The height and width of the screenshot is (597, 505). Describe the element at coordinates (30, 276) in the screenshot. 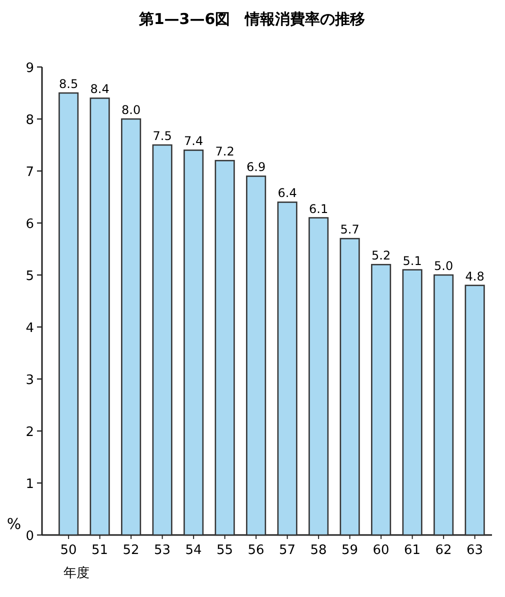

I see `y-tick-label: 5` at that location.